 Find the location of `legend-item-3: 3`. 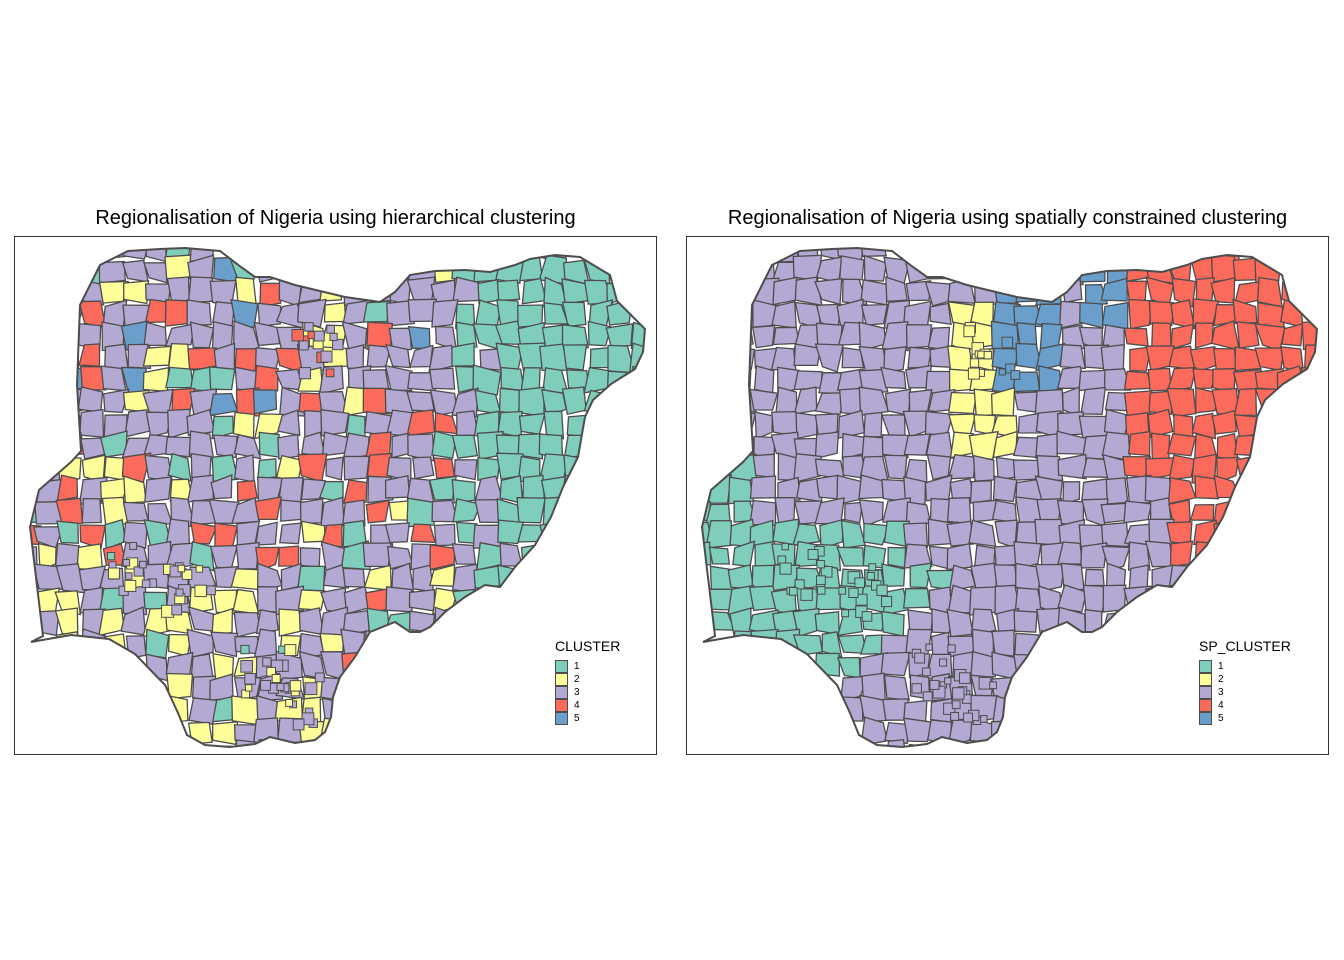

legend-item-3: 3 is located at coordinates (1245, 692).